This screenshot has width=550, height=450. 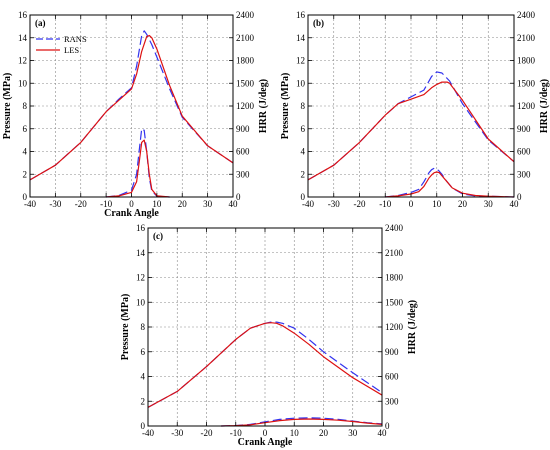 I want to click on series-line-rans-pressure, so click(x=131, y=105).